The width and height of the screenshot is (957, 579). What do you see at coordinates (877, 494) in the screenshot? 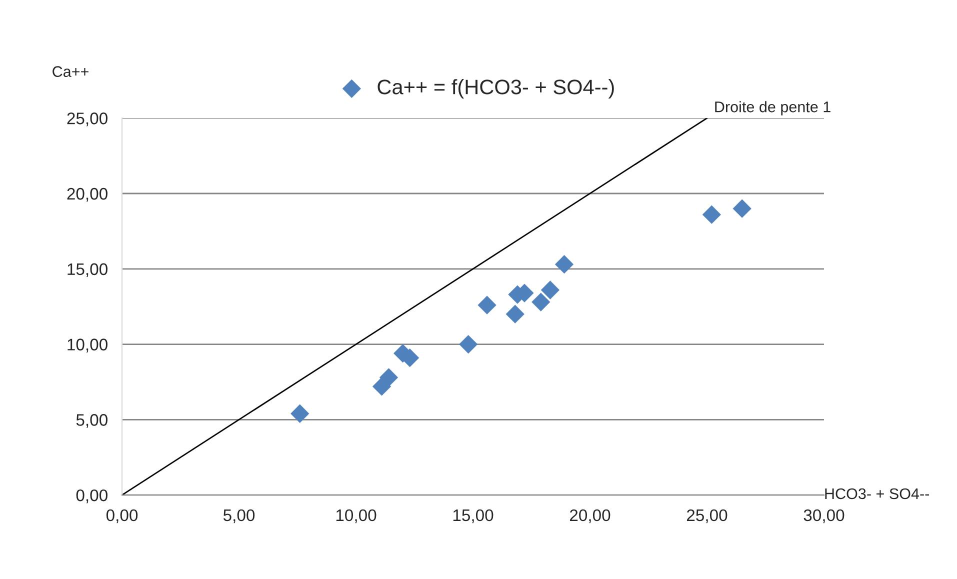
I see `x-axis-title: HCO3- + SO4--` at bounding box center [877, 494].